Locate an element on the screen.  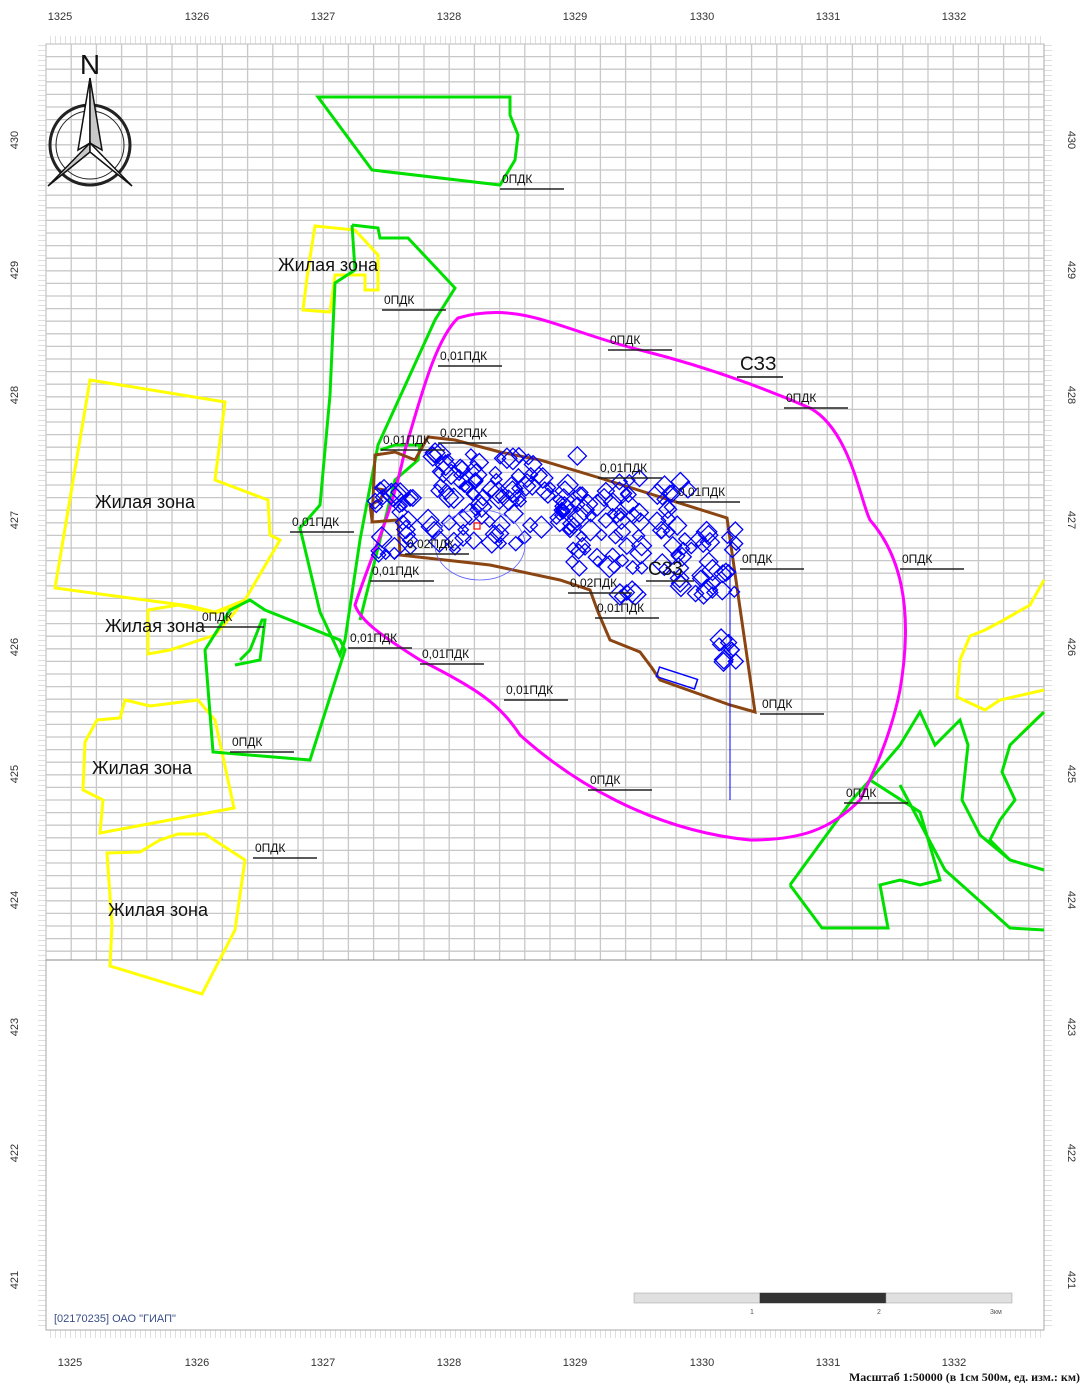
isoline-west-inner is located at coordinates (390, 532).